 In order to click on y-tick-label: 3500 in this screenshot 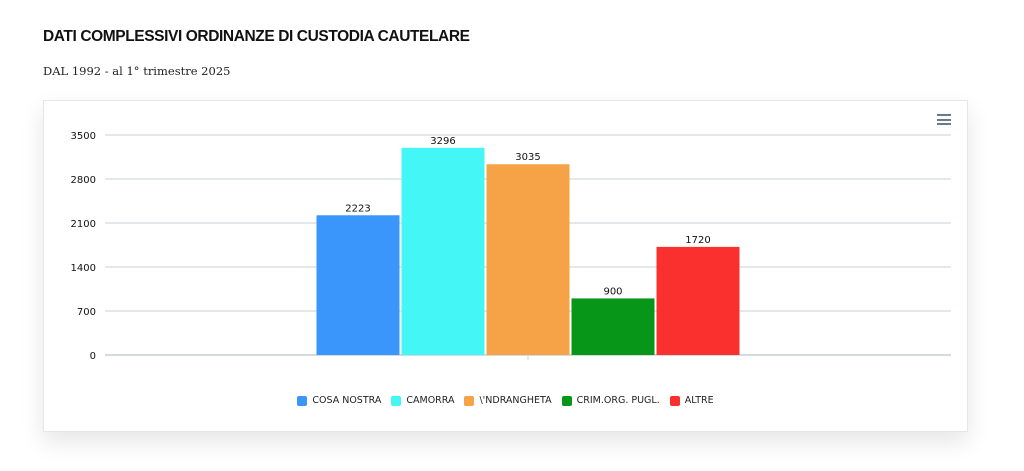, I will do `click(83, 136)`.